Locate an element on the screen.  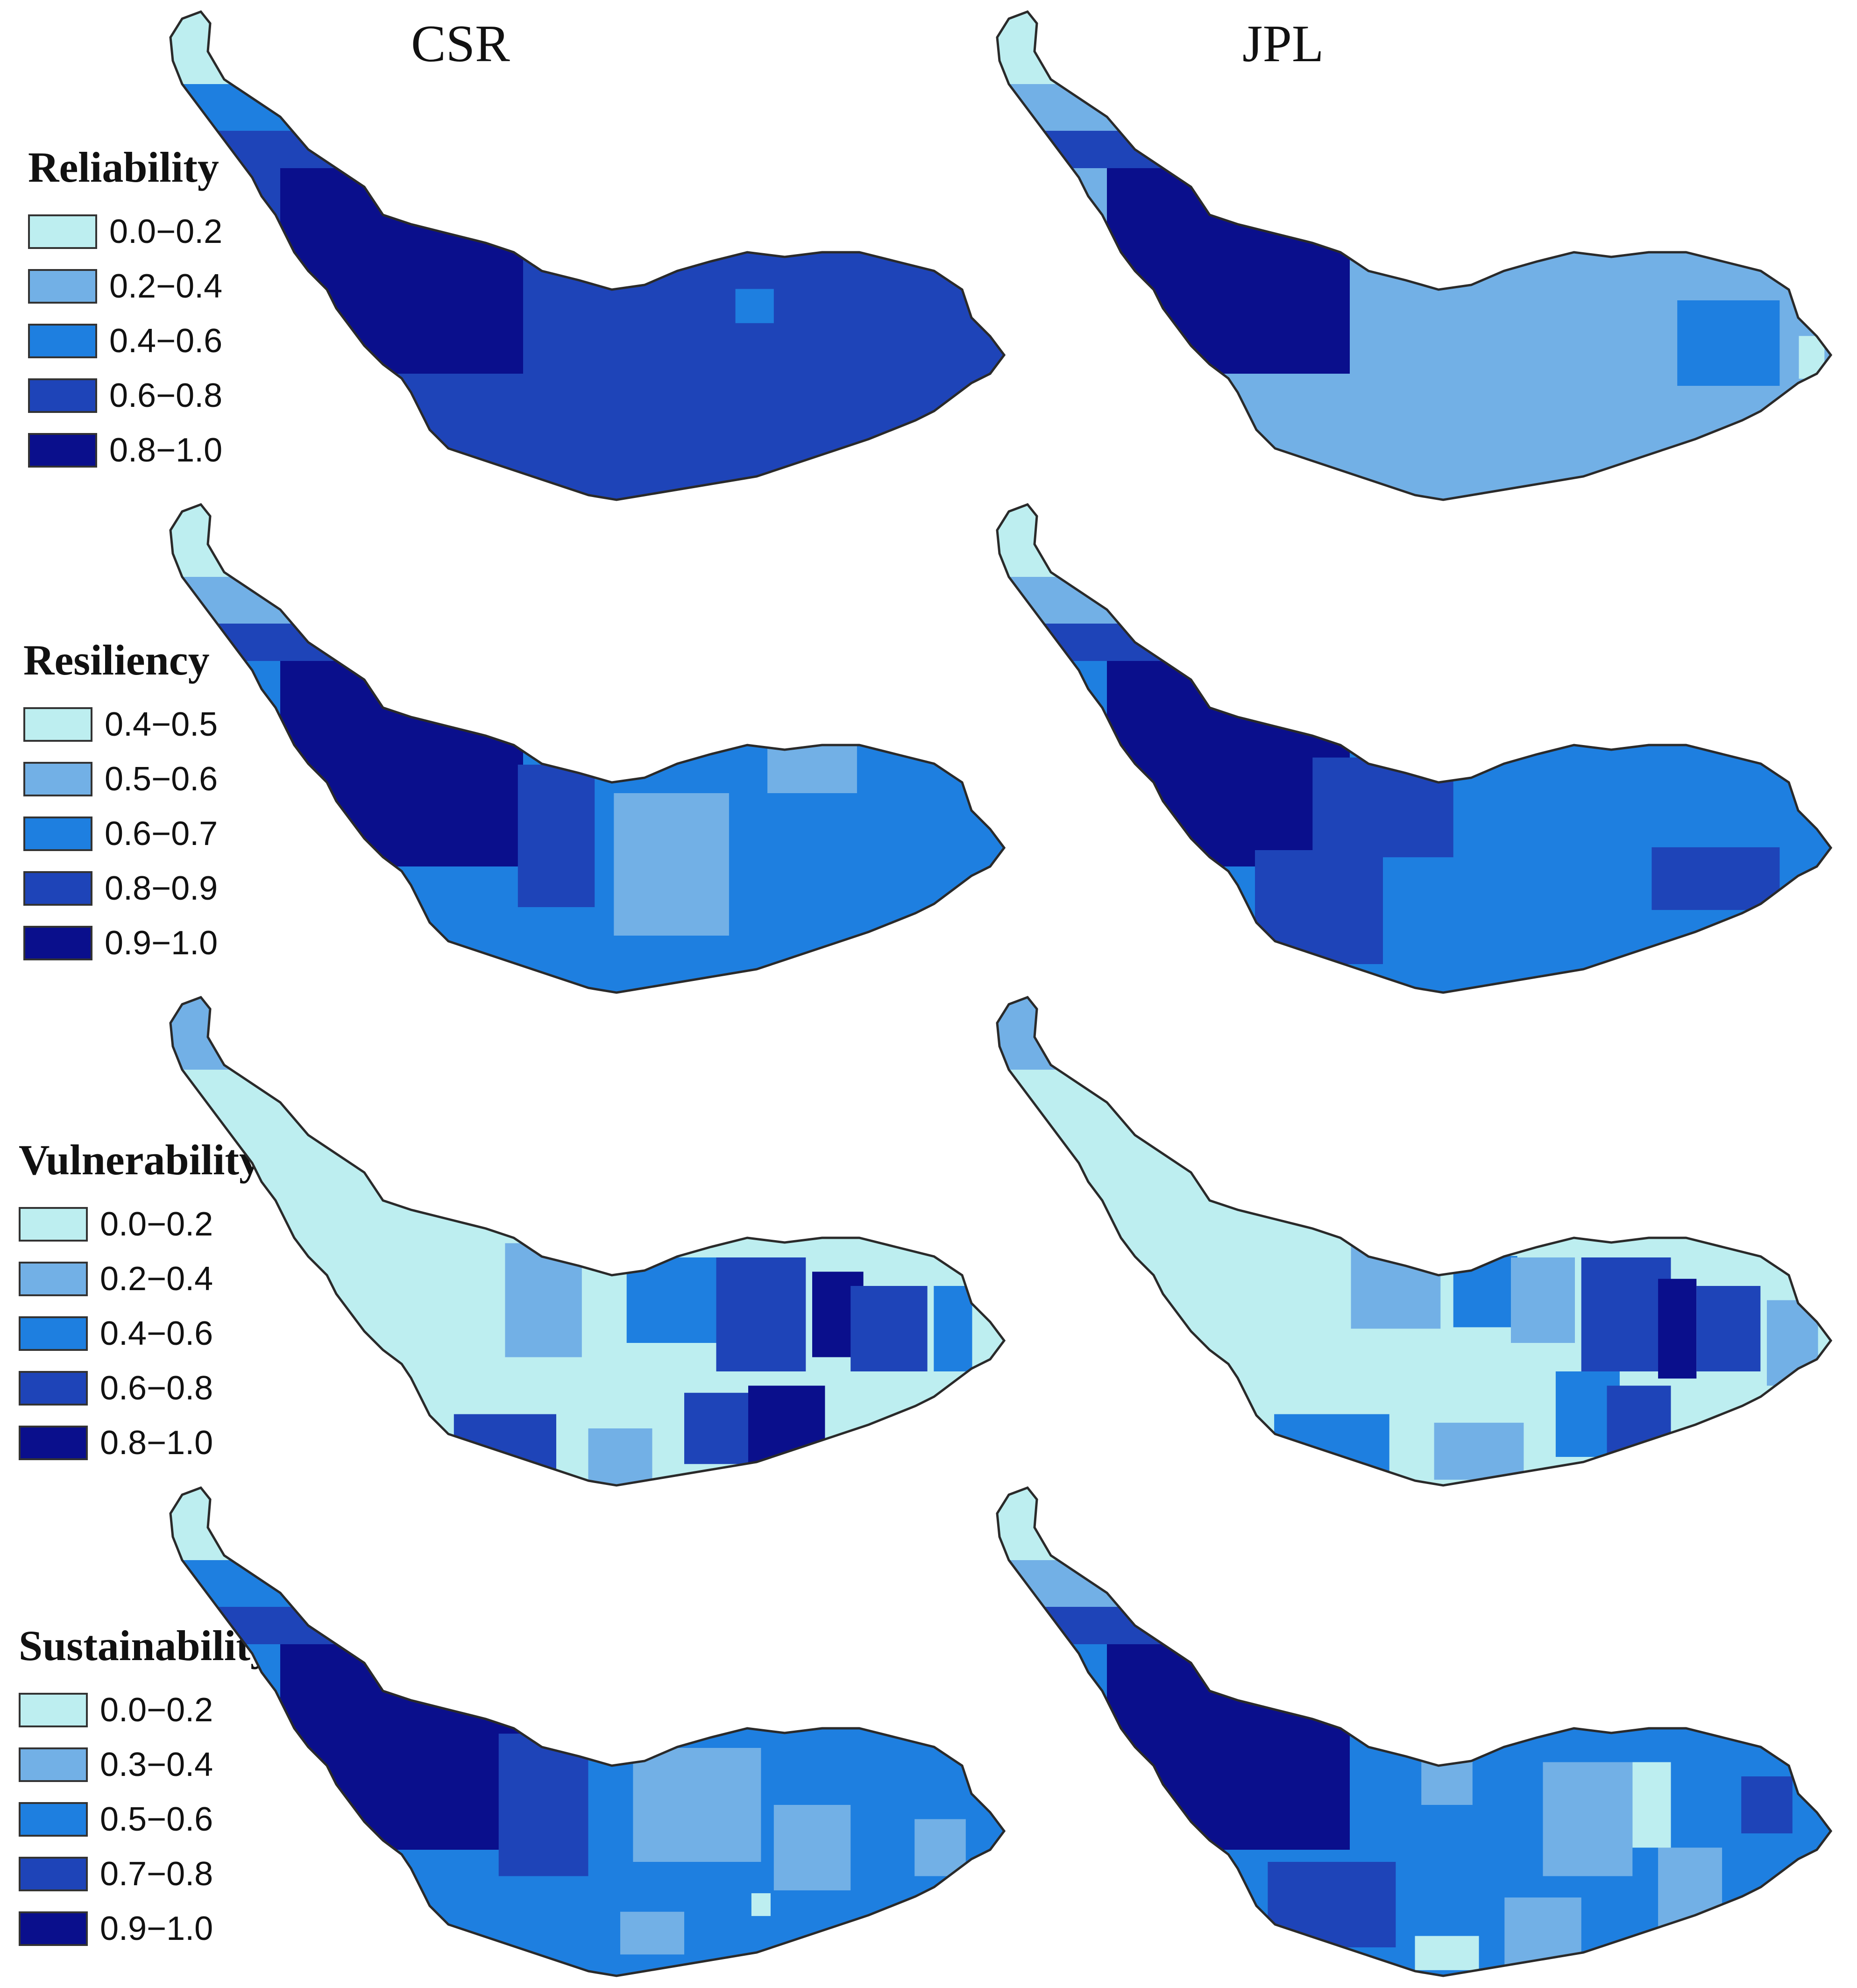
legend-item: 0.8−1.0 is located at coordinates (140, 1442).